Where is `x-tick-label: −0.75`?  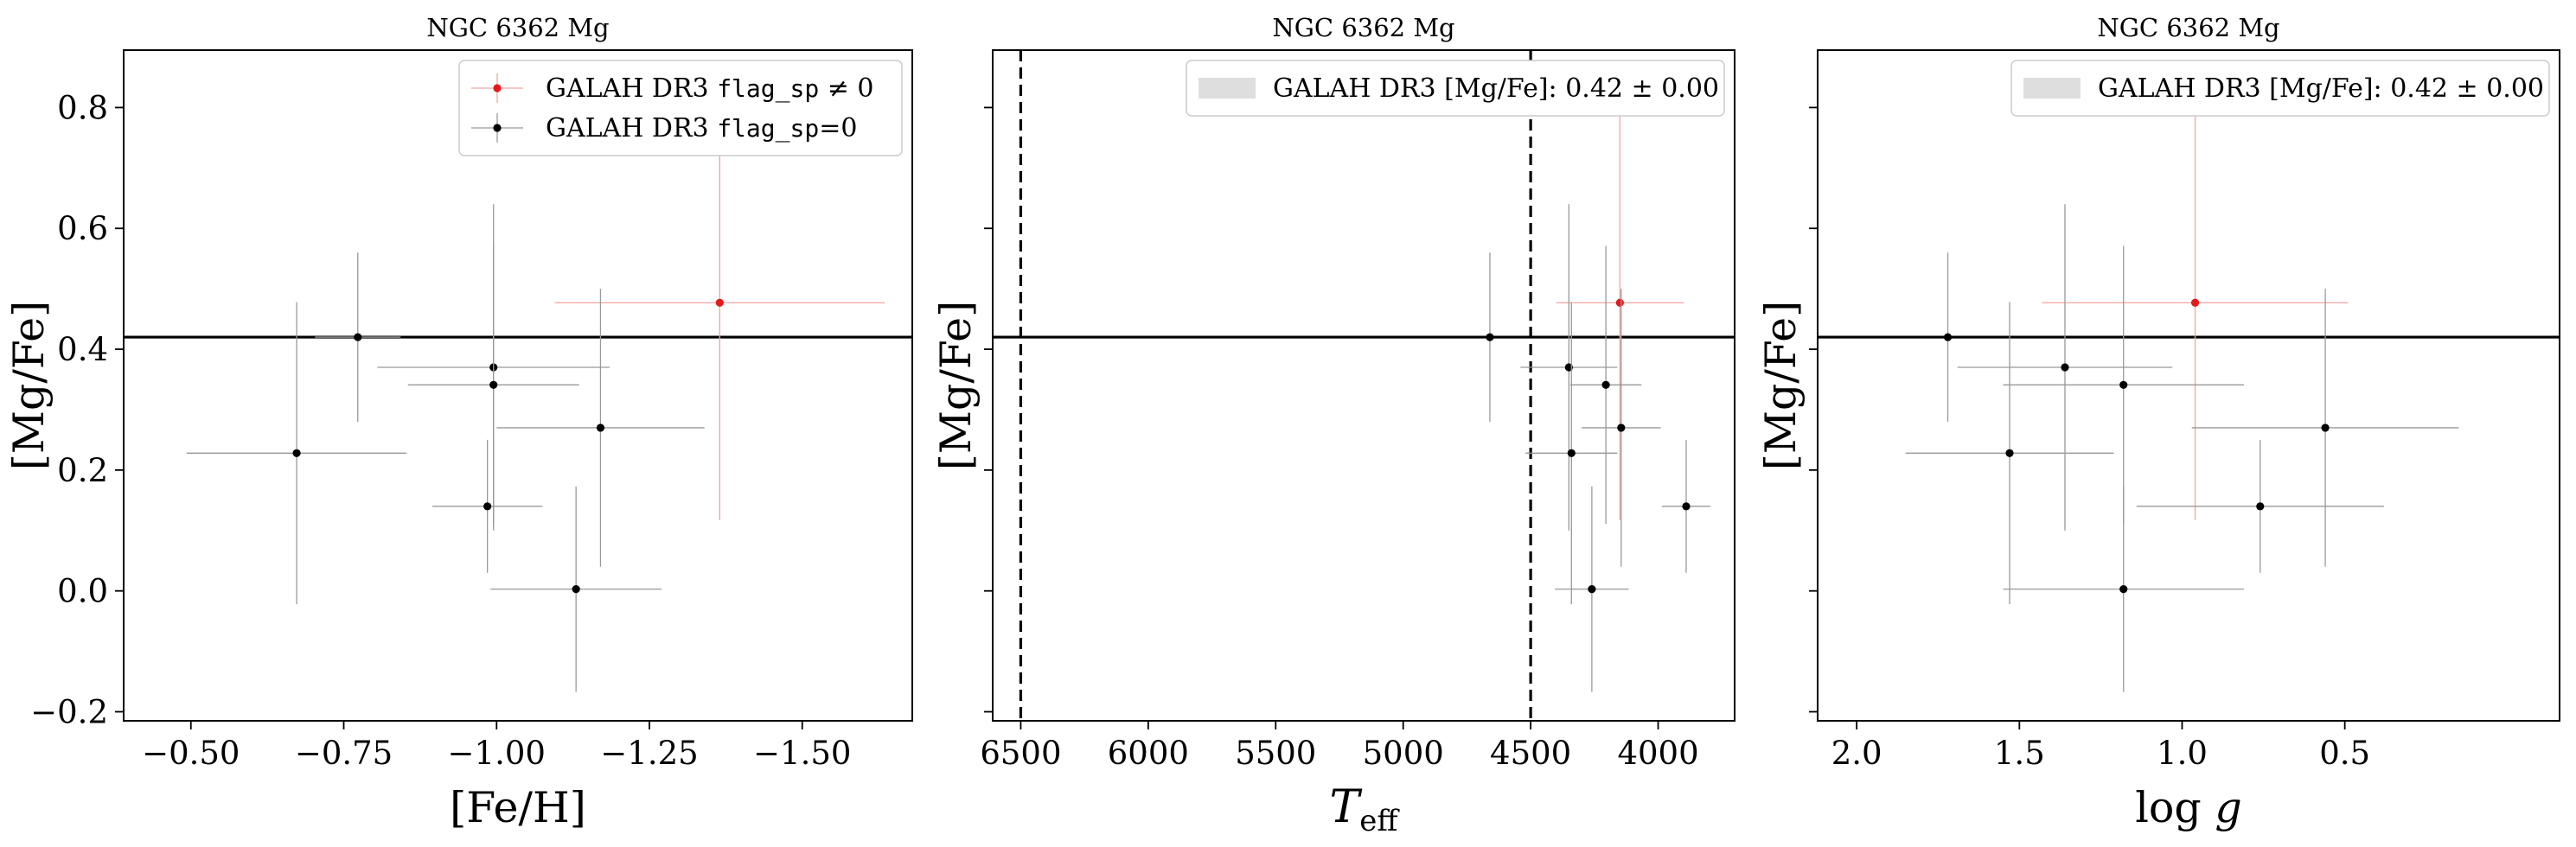
x-tick-label: −0.75 is located at coordinates (344, 753).